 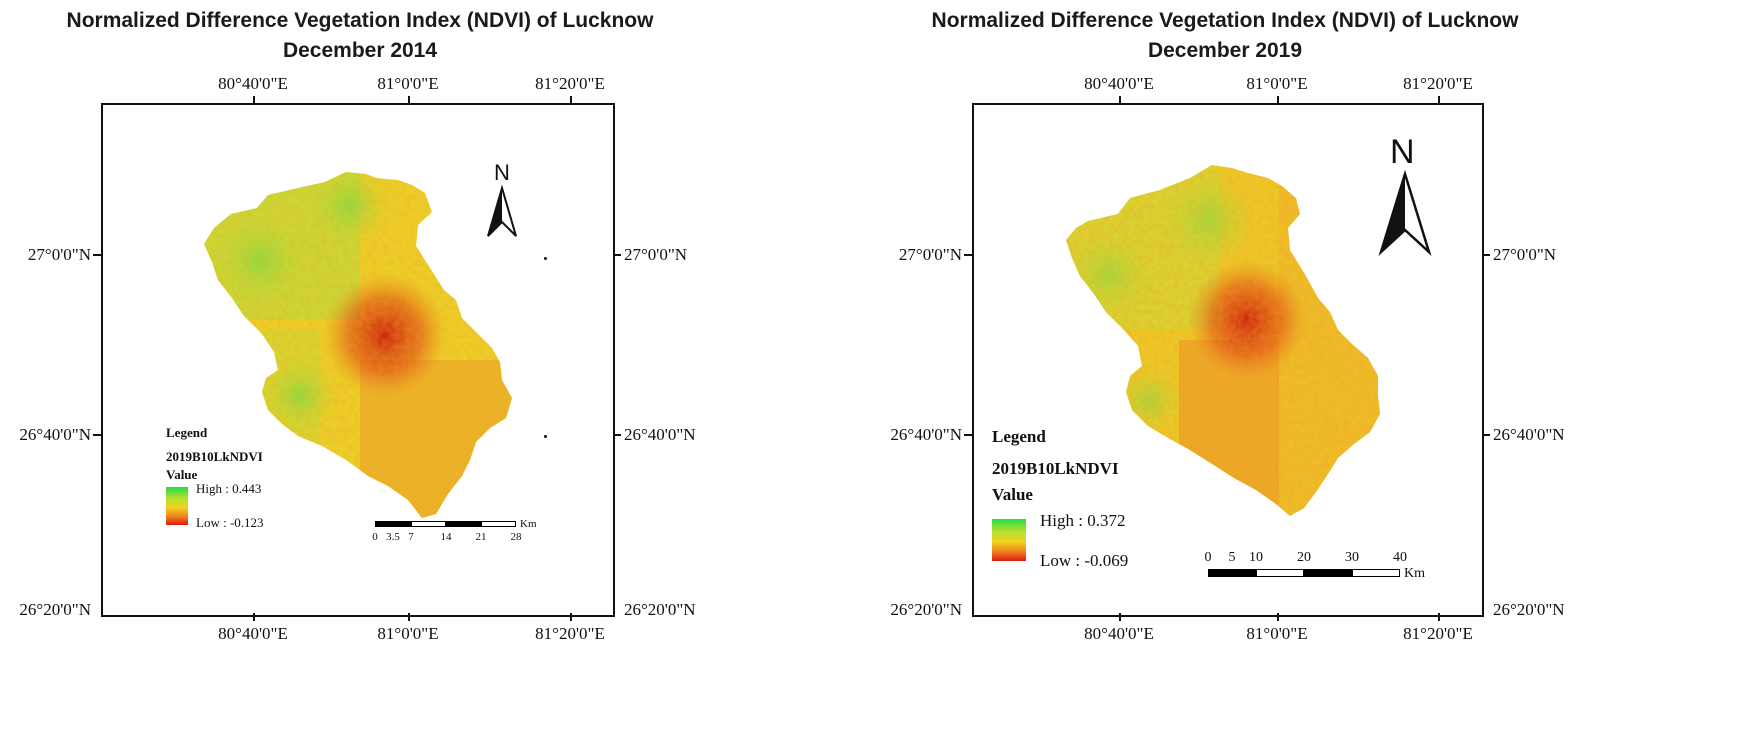 What do you see at coordinates (1083, 520) in the screenshot?
I see `legend-high: High : 0.372` at bounding box center [1083, 520].